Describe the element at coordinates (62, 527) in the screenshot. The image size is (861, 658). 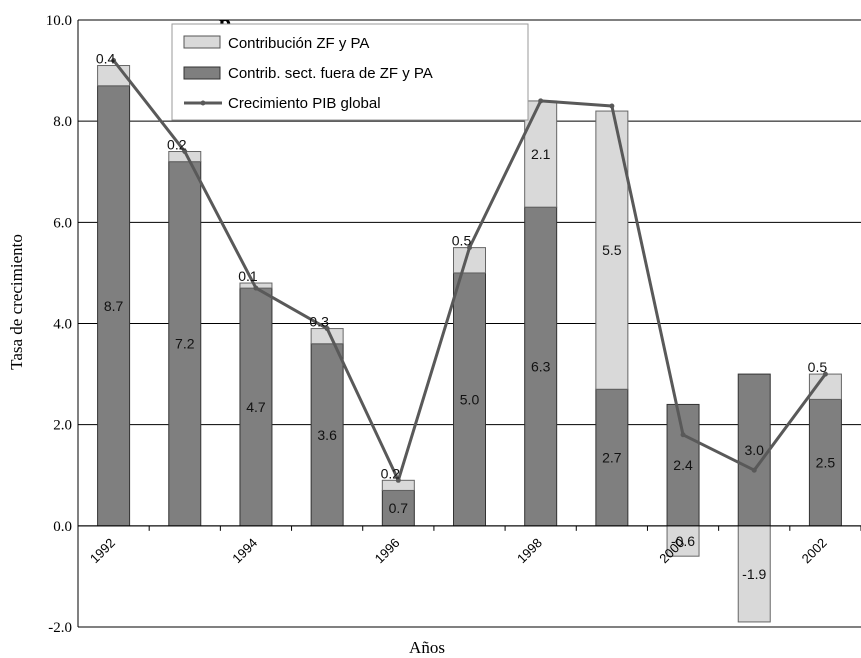
I see `y-tick-label-0.0: 0.0` at that location.